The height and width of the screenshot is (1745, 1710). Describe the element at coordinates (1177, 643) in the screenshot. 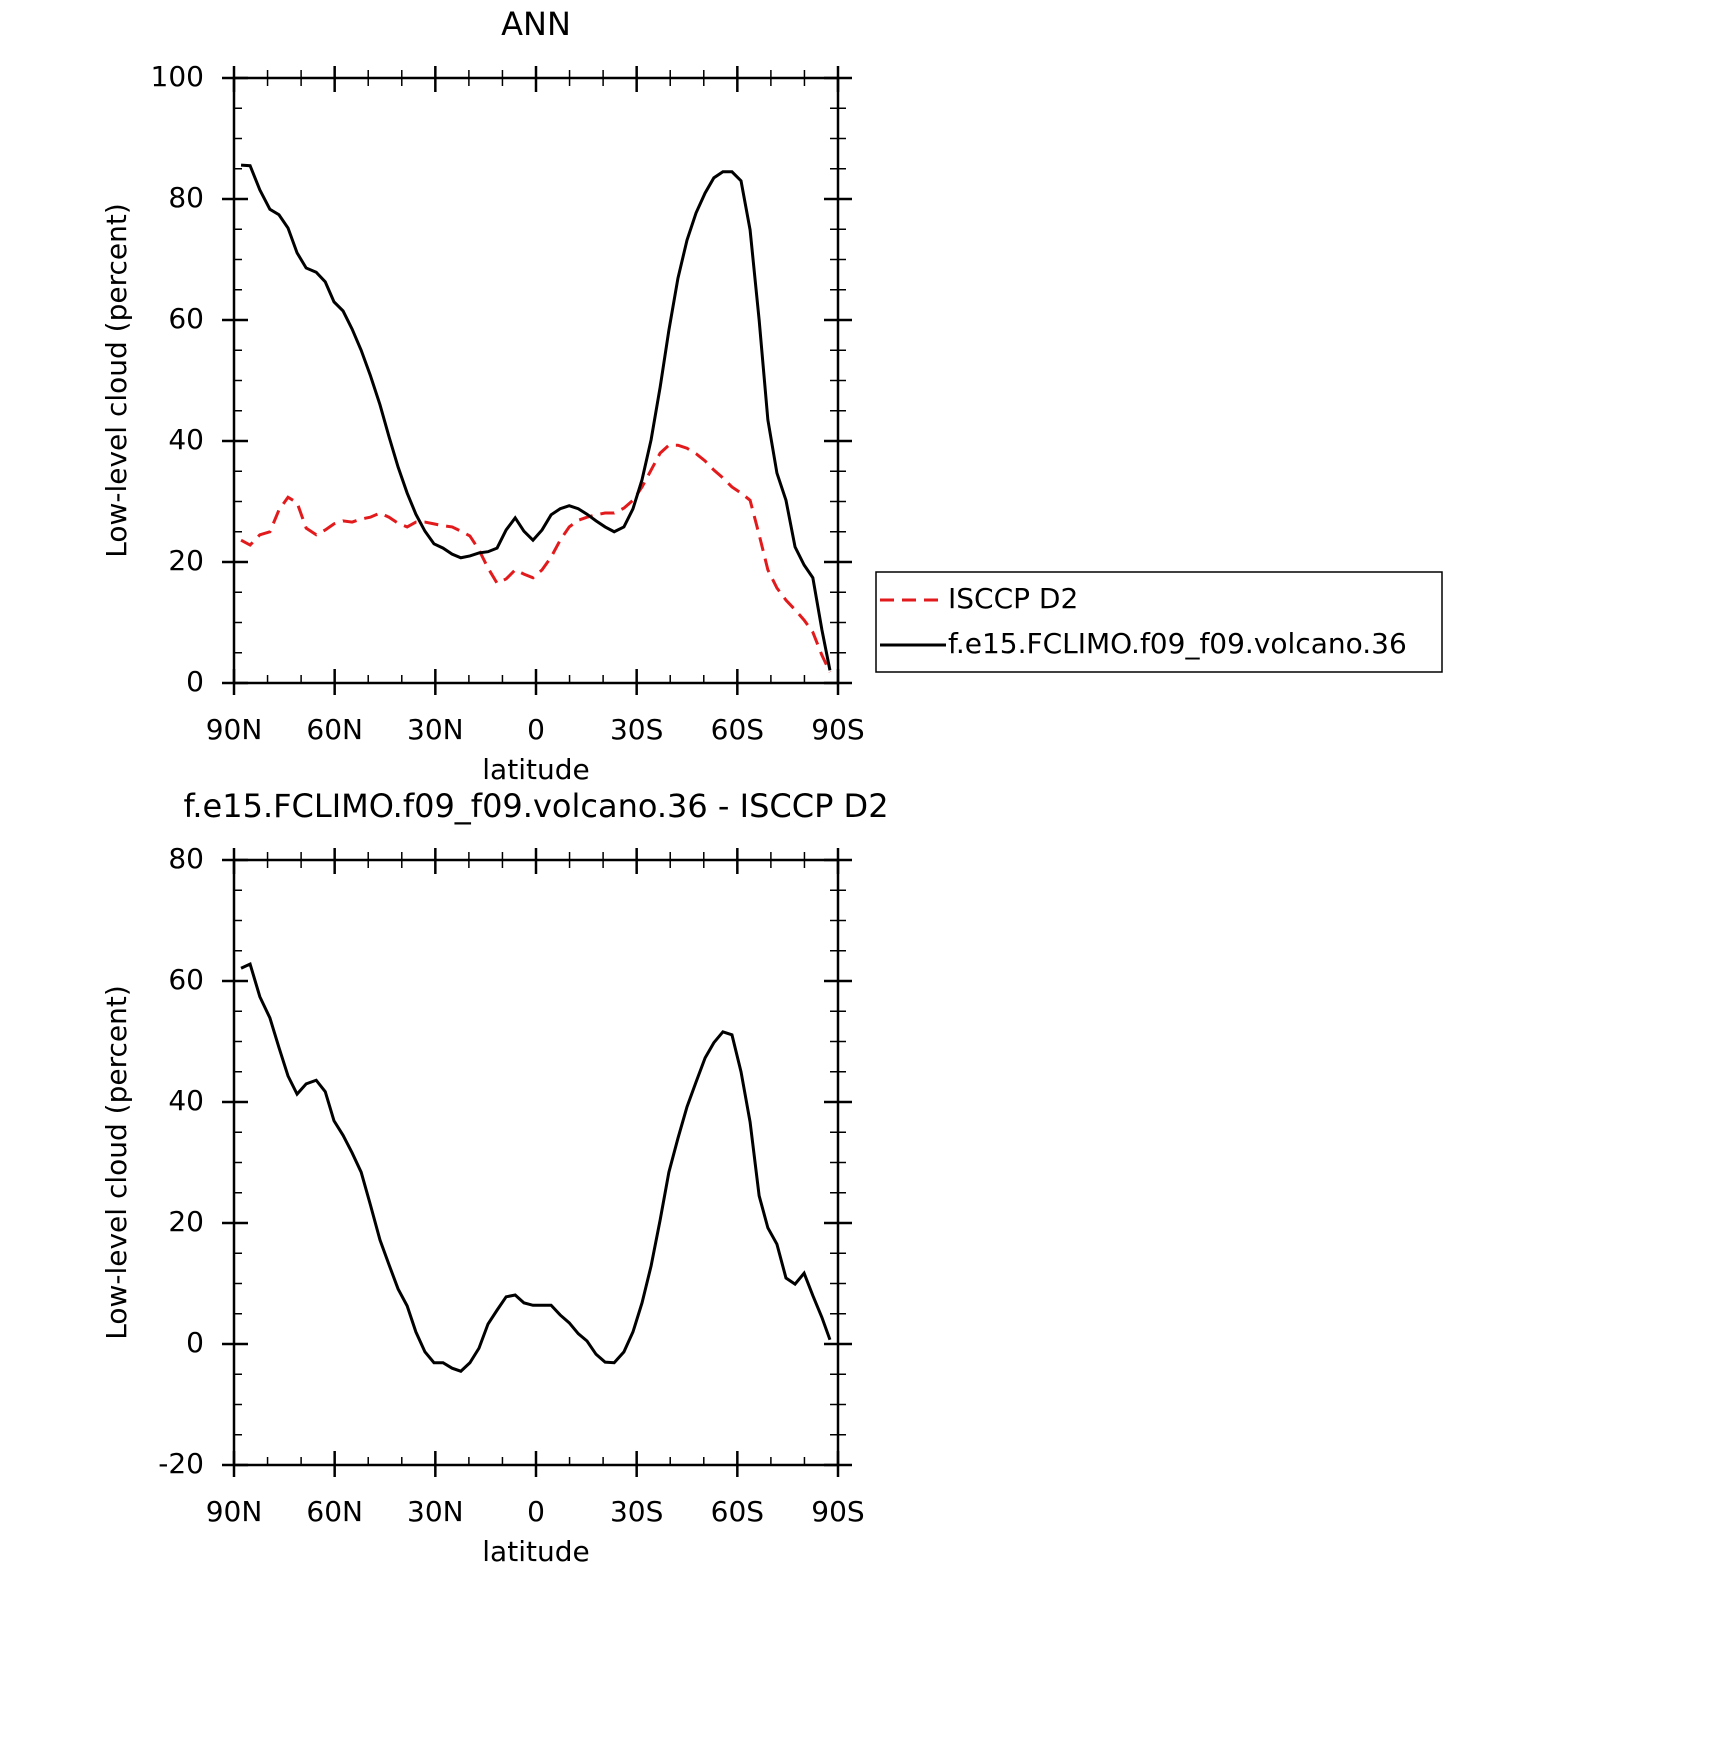

I see `legend-label: f.e15.FCLIMO.f09_f09.volcano.36` at that location.